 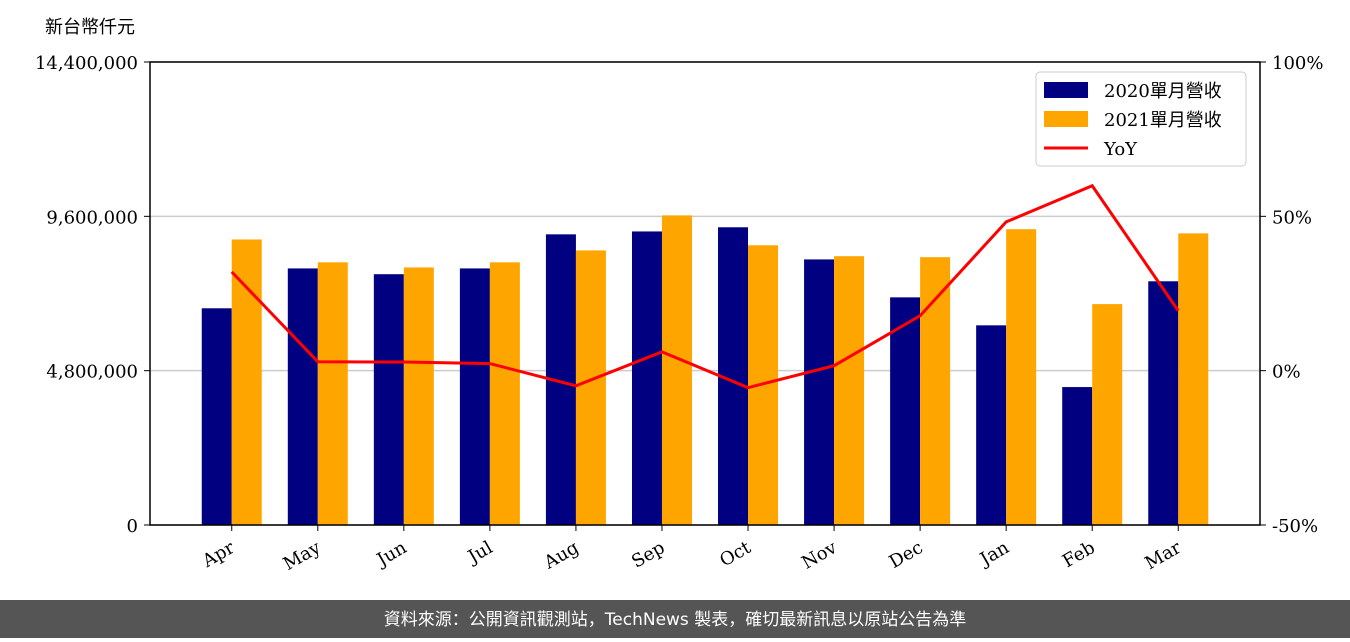 What do you see at coordinates (735, 554) in the screenshot?
I see `x-tick-label: Oct` at bounding box center [735, 554].